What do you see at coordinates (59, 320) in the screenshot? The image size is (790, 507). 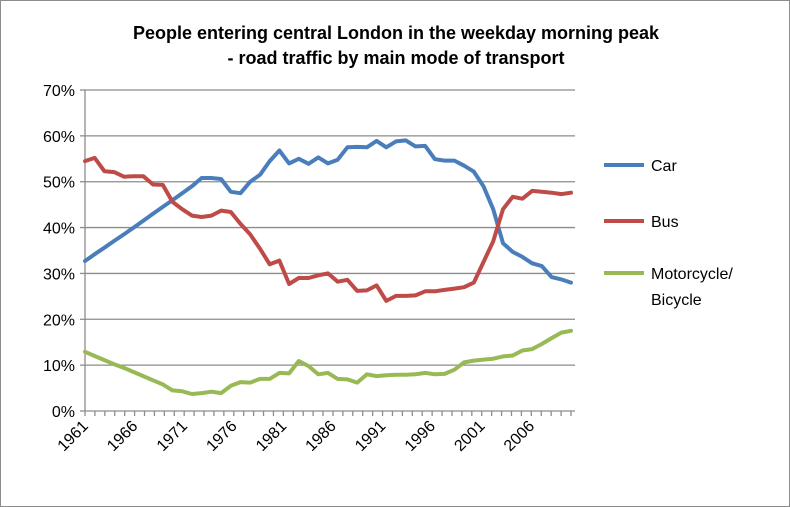 I see `y-tick-label: 20%` at bounding box center [59, 320].